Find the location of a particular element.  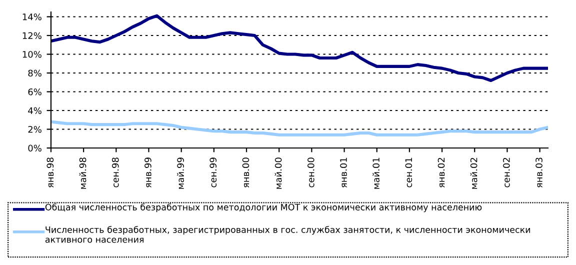

x-tick-label: май.98 is located at coordinates (82, 173).